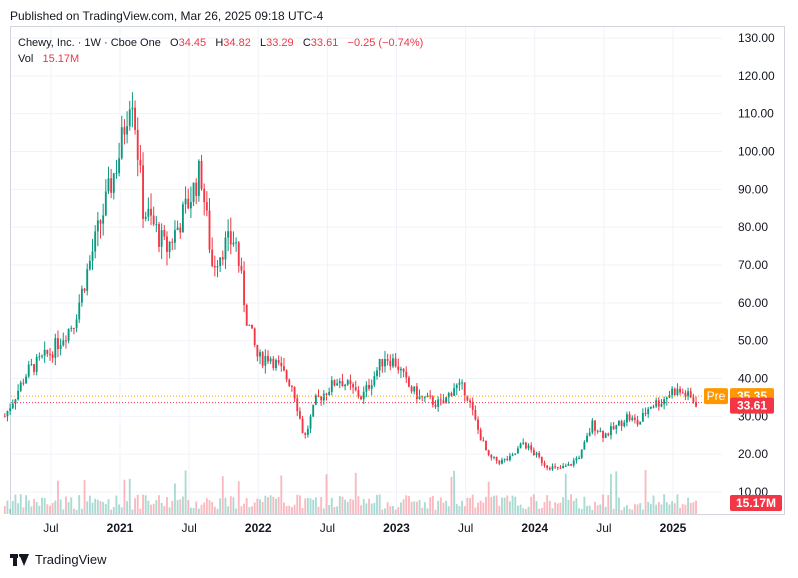 This screenshot has width=798, height=578. I want to click on tradingview-logo-icon, so click(20, 559).